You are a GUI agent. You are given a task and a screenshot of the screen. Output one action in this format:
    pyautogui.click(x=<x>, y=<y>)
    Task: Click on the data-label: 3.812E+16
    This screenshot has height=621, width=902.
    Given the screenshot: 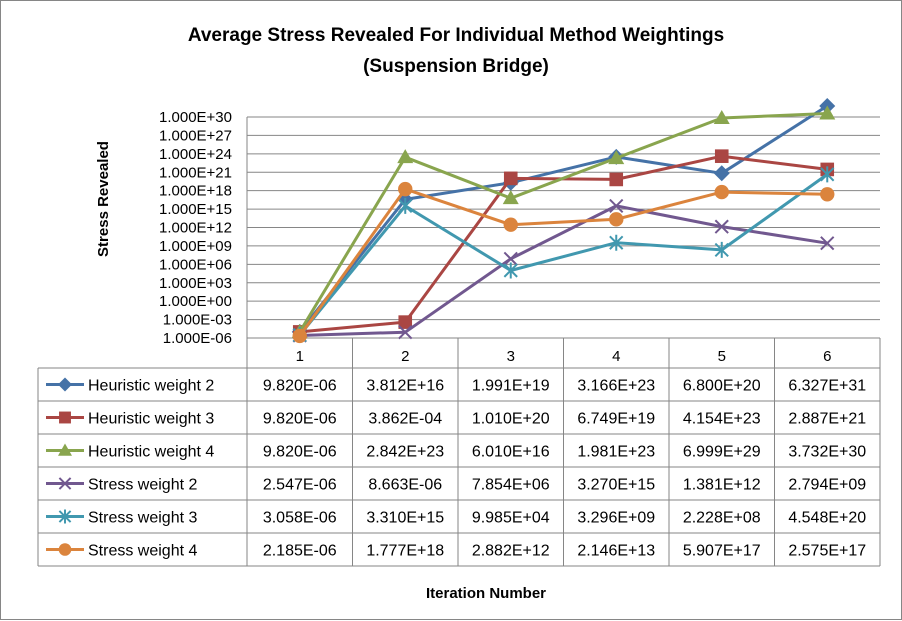 What is the action you would take?
    pyautogui.click(x=405, y=386)
    